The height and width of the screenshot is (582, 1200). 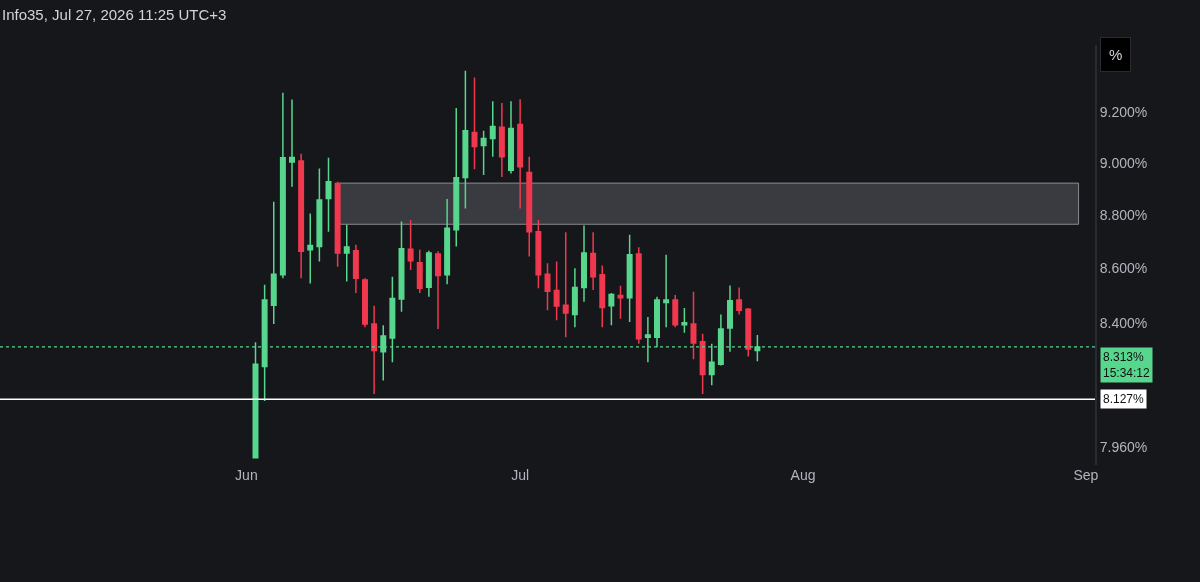 I want to click on y-tick-label: 9.000%, so click(x=1123, y=162).